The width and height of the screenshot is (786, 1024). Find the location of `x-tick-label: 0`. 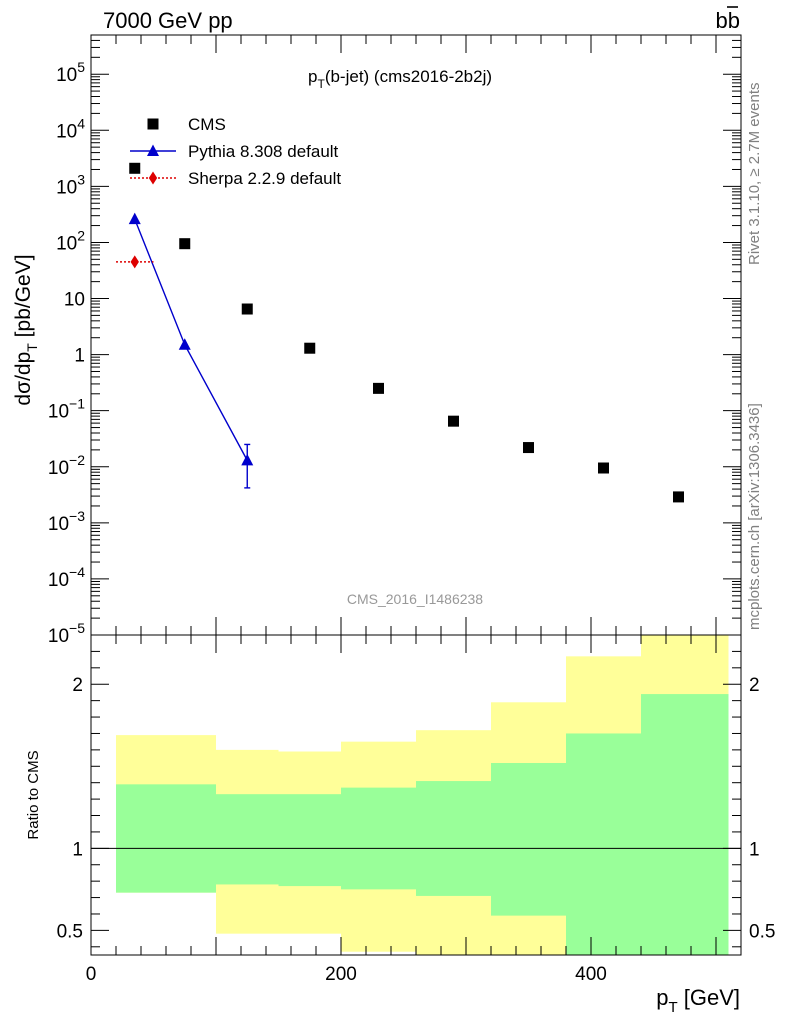

x-tick-label: 0 is located at coordinates (91, 974).